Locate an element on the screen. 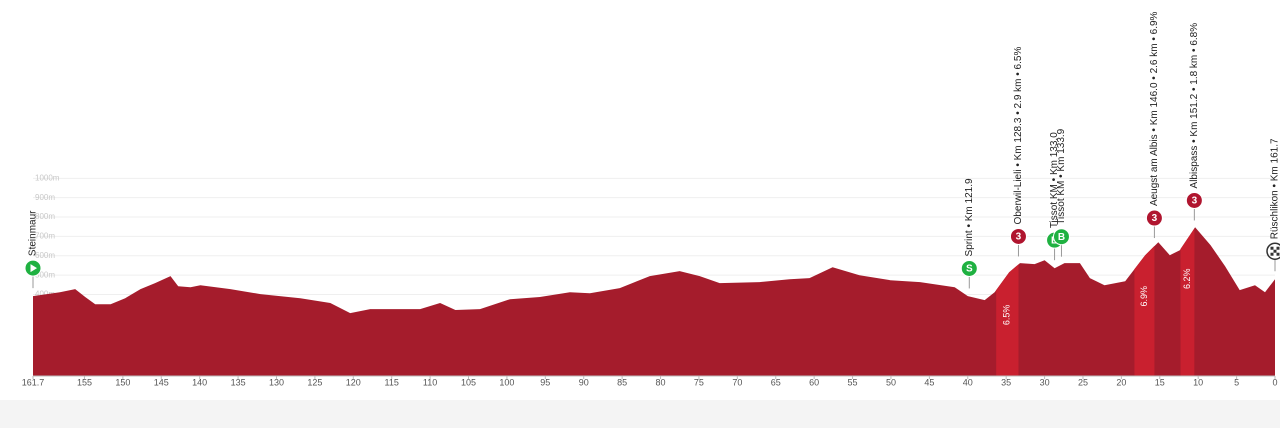 The width and height of the screenshot is (1280, 428). x-tick-label: 80 is located at coordinates (661, 382).